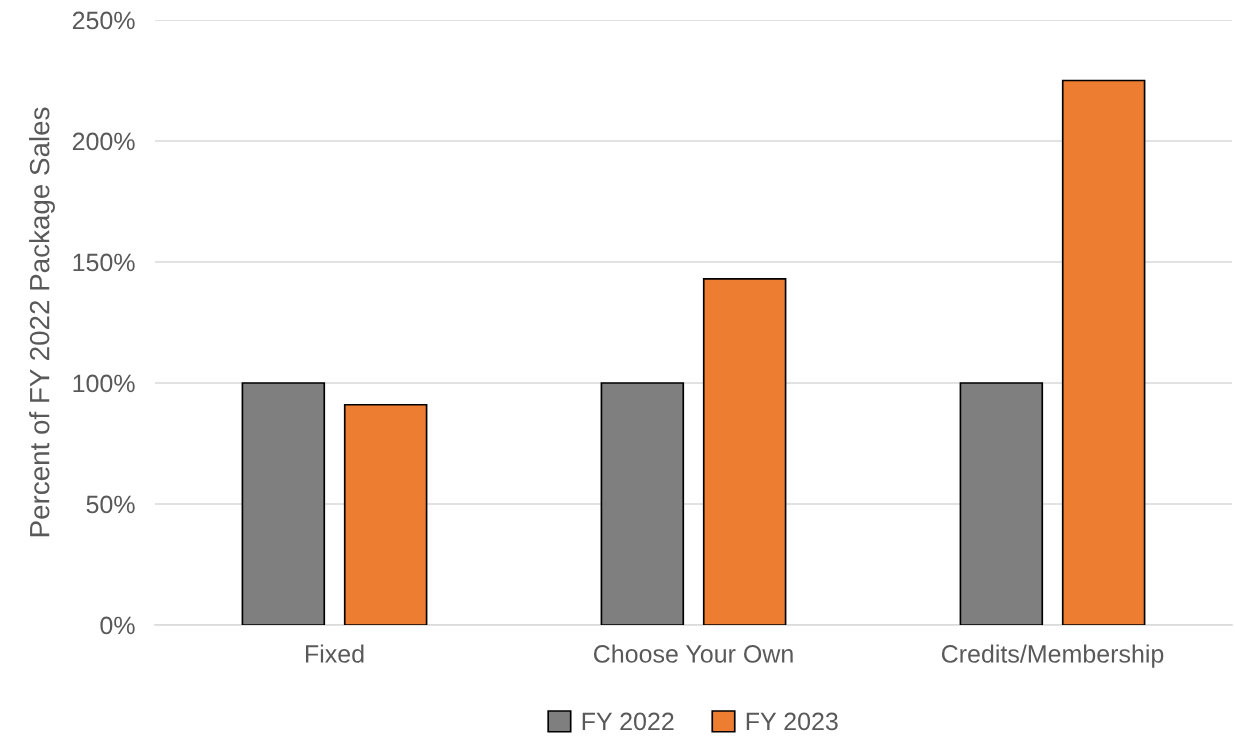 This screenshot has height=748, width=1235. I want to click on legend-label: FY 2023, so click(792, 721).